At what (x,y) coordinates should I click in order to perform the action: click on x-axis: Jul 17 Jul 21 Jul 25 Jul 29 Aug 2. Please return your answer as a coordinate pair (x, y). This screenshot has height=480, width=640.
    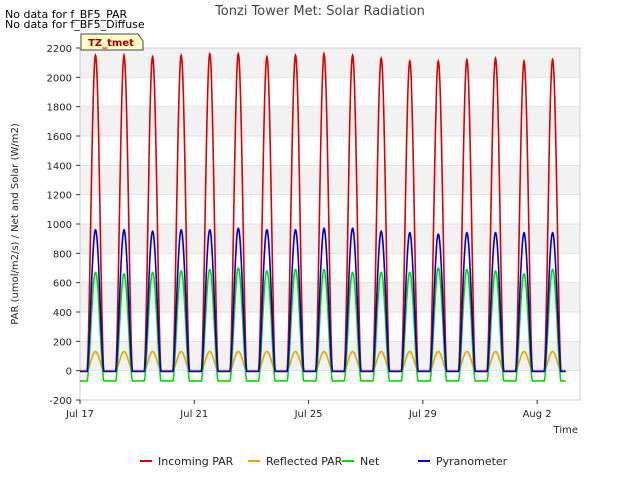
    Looking at the image, I should click on (308, 410).